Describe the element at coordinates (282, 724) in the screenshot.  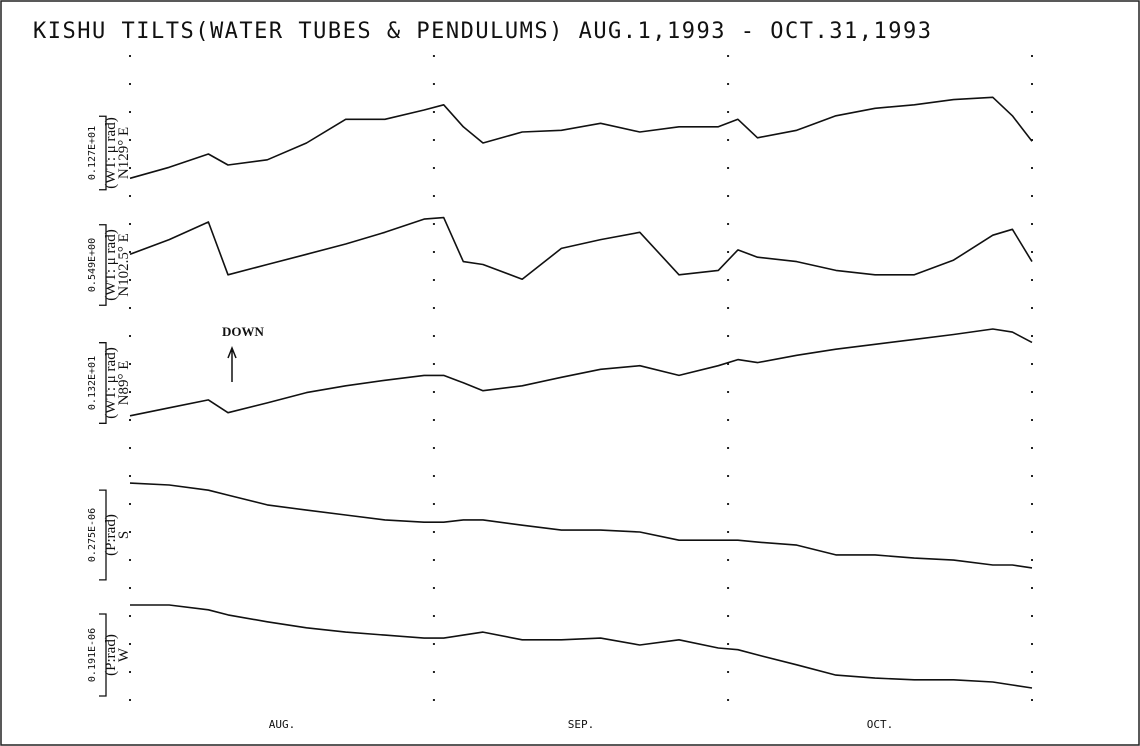
I see `x-tick-label: AUG.` at that location.